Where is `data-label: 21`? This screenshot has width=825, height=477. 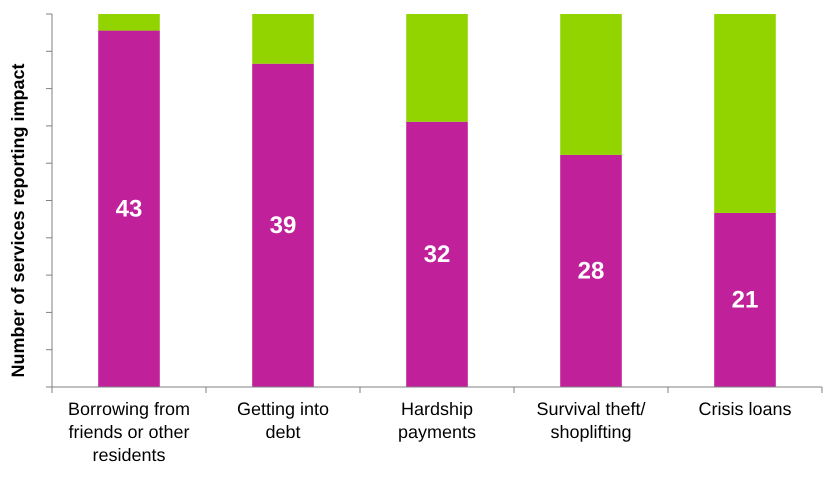 data-label: 21 is located at coordinates (745, 300).